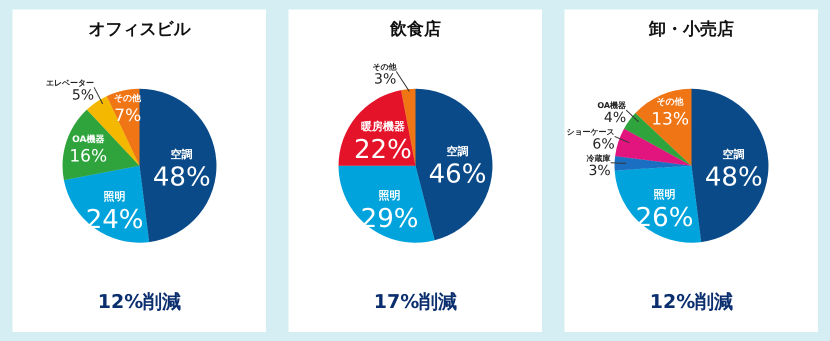 The height and width of the screenshot is (341, 830). Describe the element at coordinates (415, 30) in the screenshot. I see `chart-title: 飲食店` at that location.